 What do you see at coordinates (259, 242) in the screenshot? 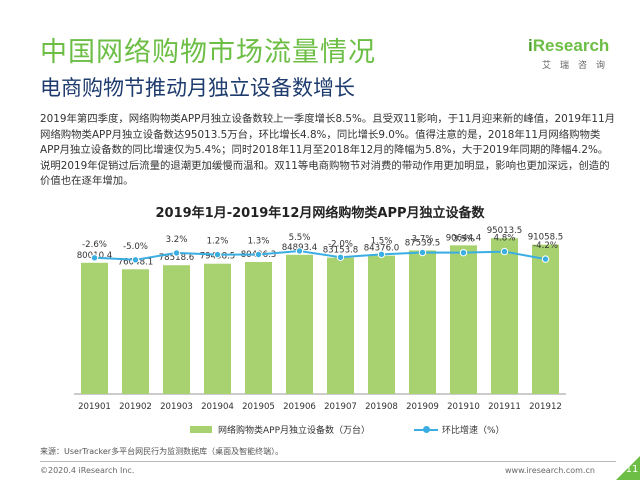
I see `growth-label-201905: 1.3%` at bounding box center [259, 242].